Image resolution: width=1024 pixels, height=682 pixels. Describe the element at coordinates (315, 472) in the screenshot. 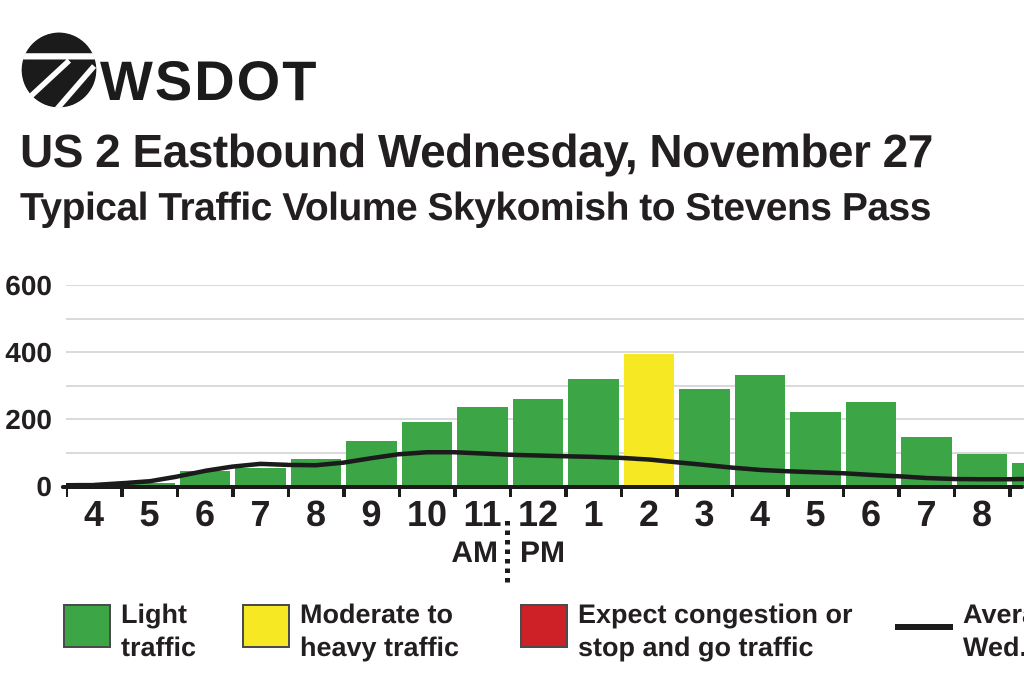

I see `bar-8am` at that location.